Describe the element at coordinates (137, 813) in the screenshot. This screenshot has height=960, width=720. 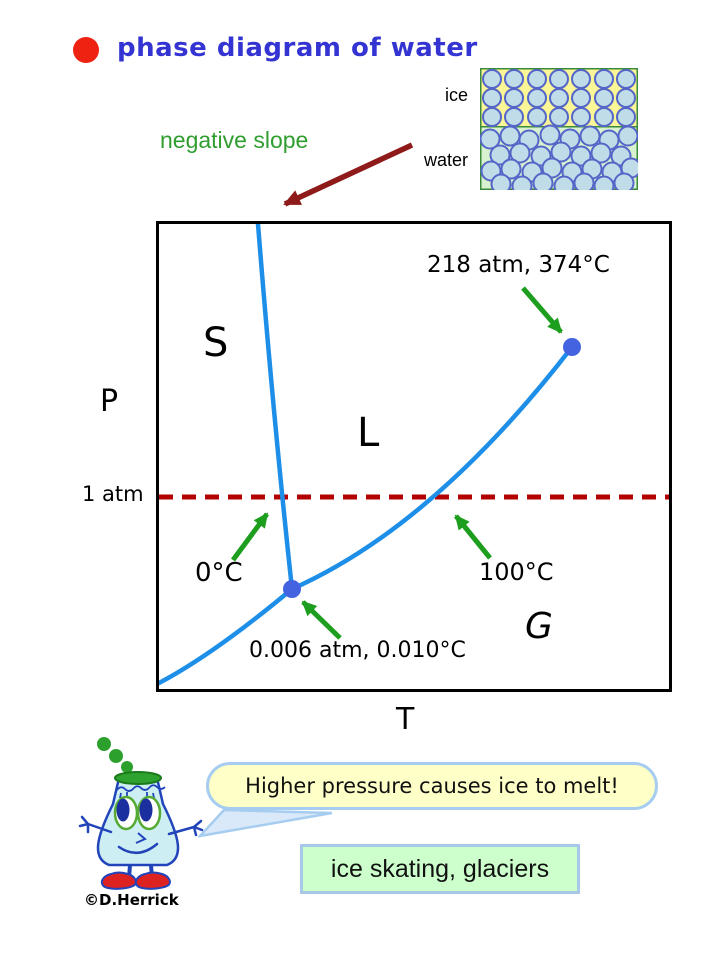
I see `eyes` at that location.